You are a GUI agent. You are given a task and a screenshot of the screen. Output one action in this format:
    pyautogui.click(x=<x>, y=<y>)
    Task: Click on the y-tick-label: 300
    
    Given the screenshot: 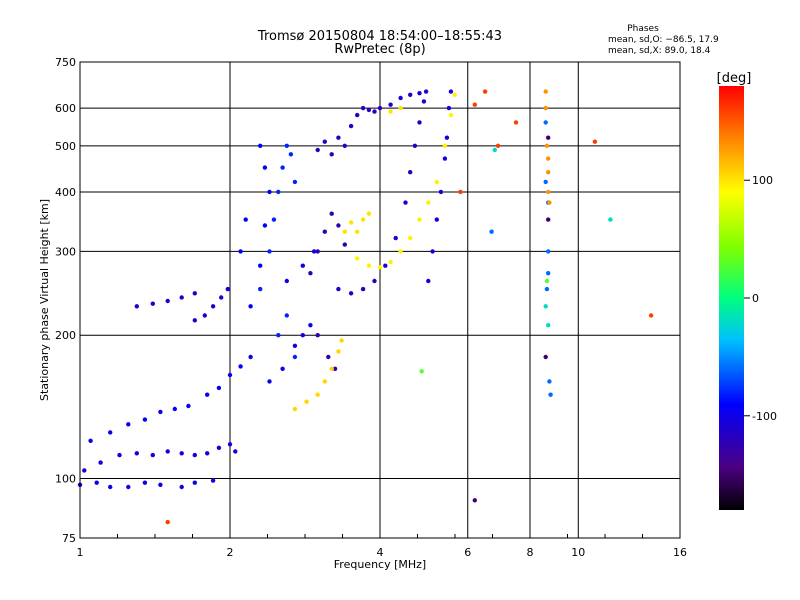 What is the action you would take?
    pyautogui.click(x=65, y=251)
    